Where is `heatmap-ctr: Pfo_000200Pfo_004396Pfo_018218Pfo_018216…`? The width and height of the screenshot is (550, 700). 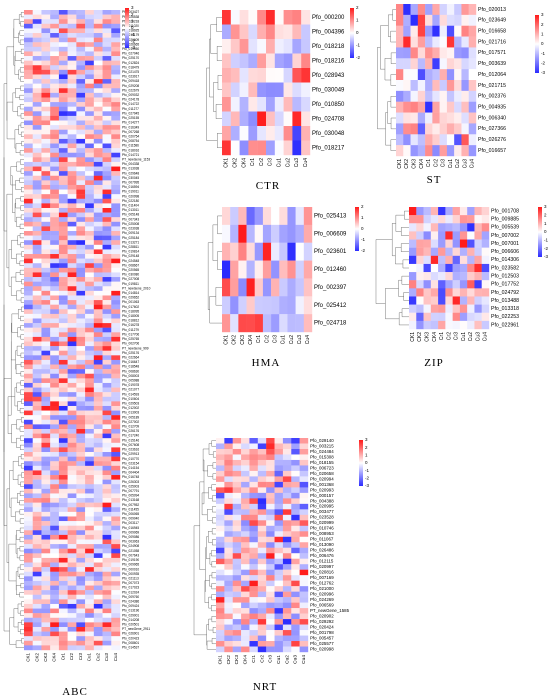
heatmap-ctr: Pfo_000200Pfo_004396Pfo_018218Pfo_018216… is located at coordinates (283, 98).